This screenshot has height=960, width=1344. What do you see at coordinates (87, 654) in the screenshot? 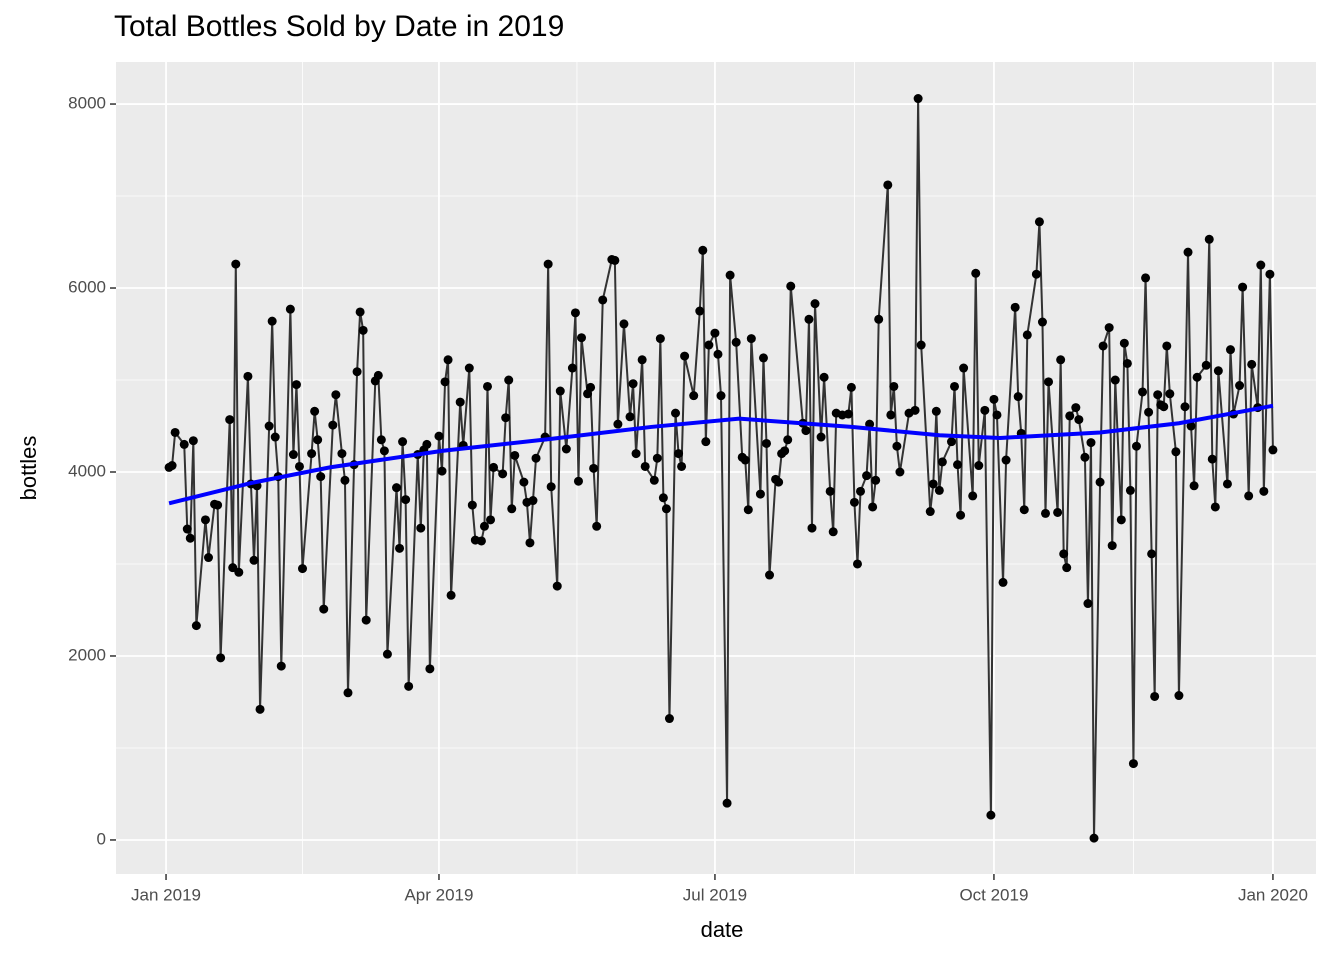
I see `y-tick-label: 2000` at bounding box center [87, 654].